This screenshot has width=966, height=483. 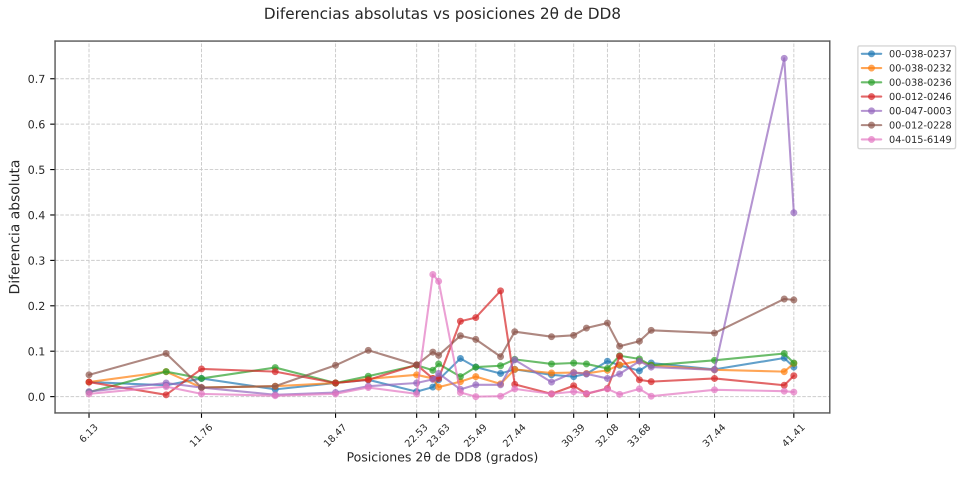 What do you see at coordinates (921, 82) in the screenshot?
I see `legend-label: 00-038-0236` at bounding box center [921, 82].